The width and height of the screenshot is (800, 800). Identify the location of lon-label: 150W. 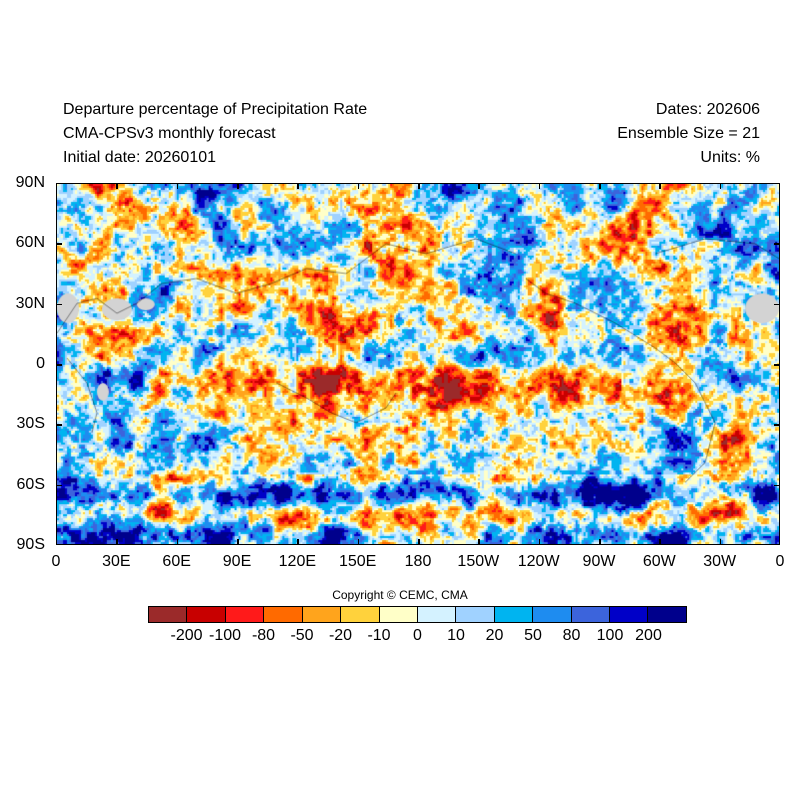
(478, 561).